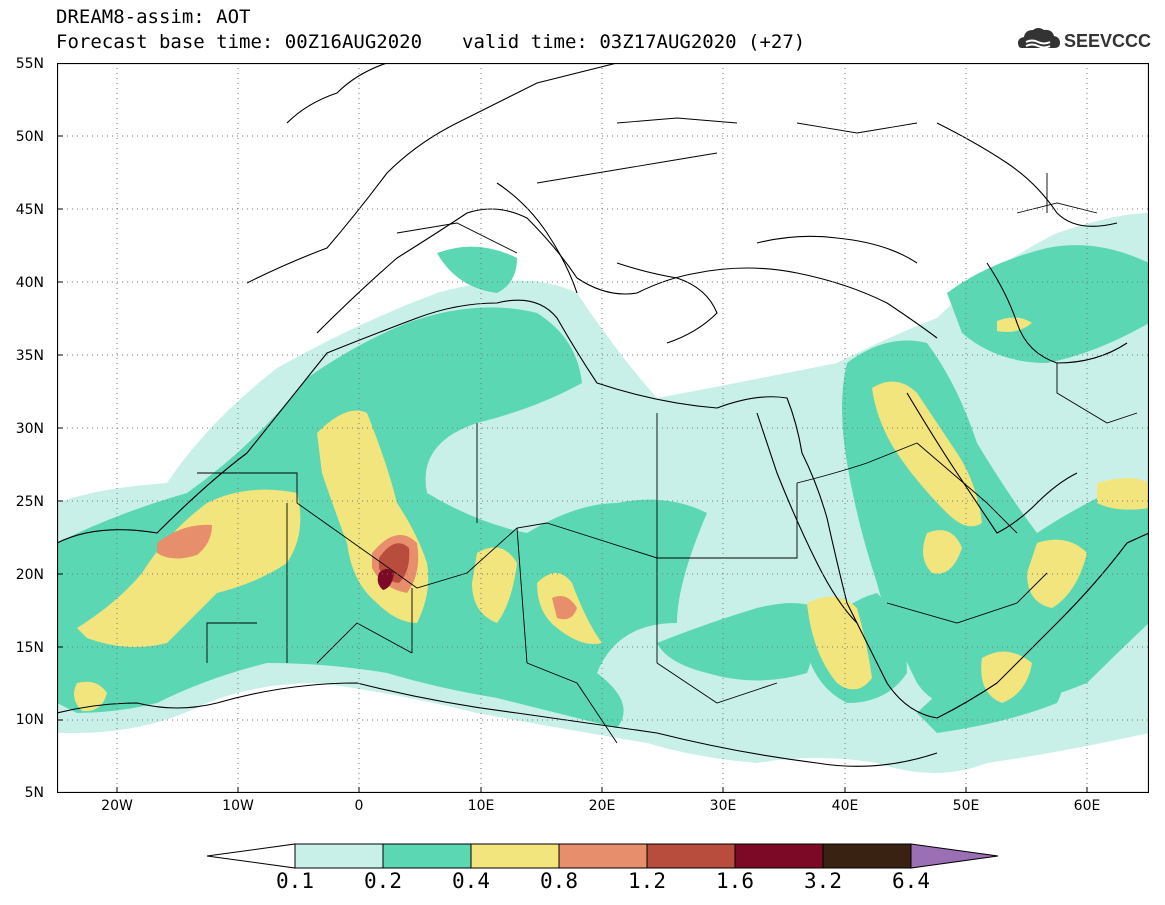 The width and height of the screenshot is (1165, 905). What do you see at coordinates (471, 881) in the screenshot?
I see `colorbar-label-0.4: 0.4` at bounding box center [471, 881].